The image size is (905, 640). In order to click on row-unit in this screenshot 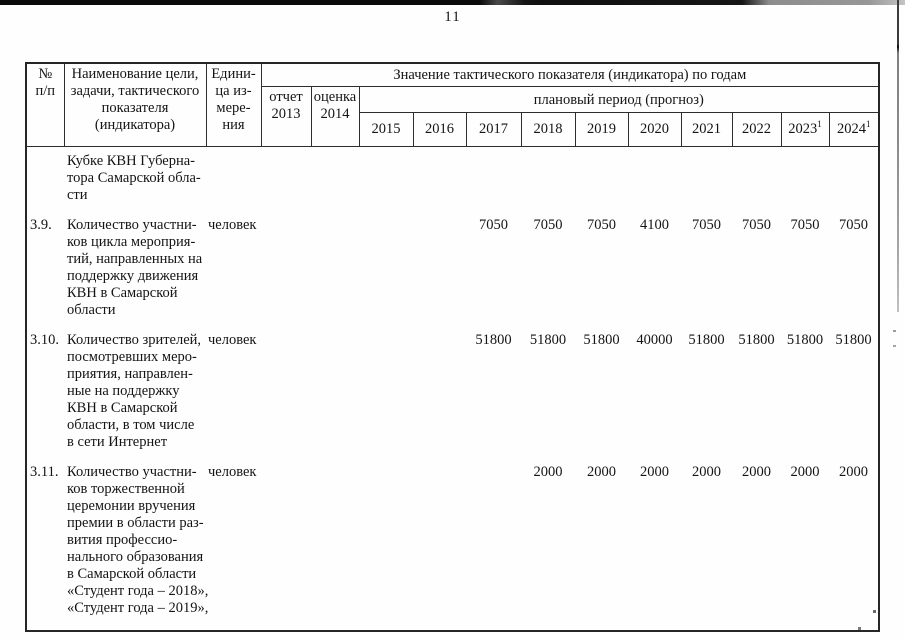, I will do `click(233, 181)`.